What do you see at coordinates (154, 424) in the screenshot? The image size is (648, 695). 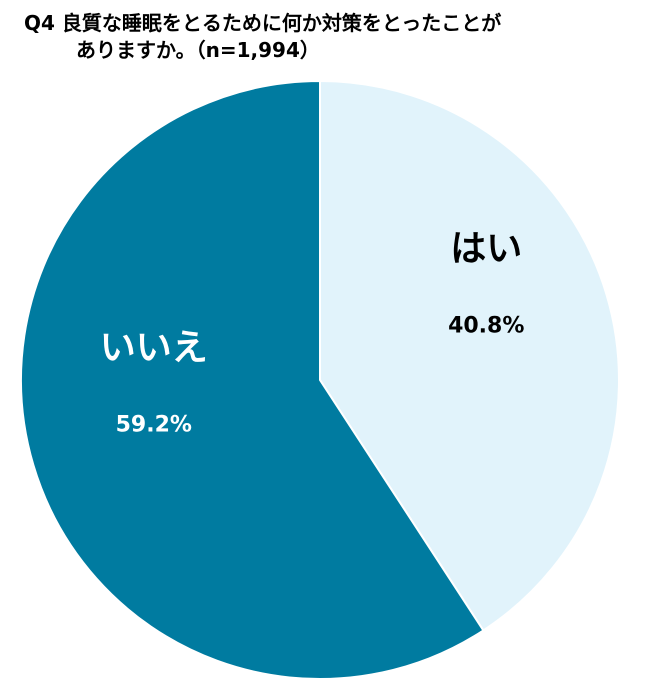 I see `slice-value-label-2: 59.2%` at bounding box center [154, 424].